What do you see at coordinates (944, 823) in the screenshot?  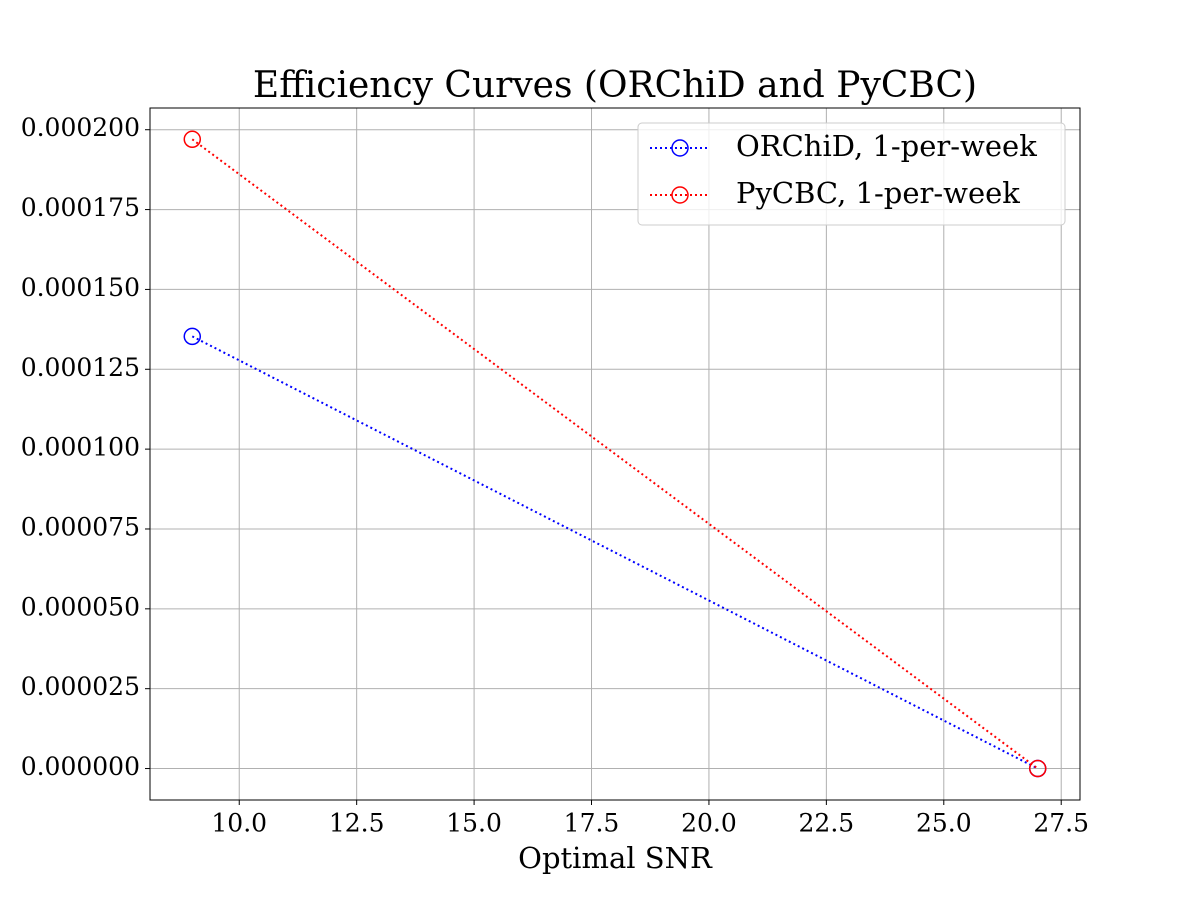 I see `x-tick-label: 25.0` at bounding box center [944, 823].